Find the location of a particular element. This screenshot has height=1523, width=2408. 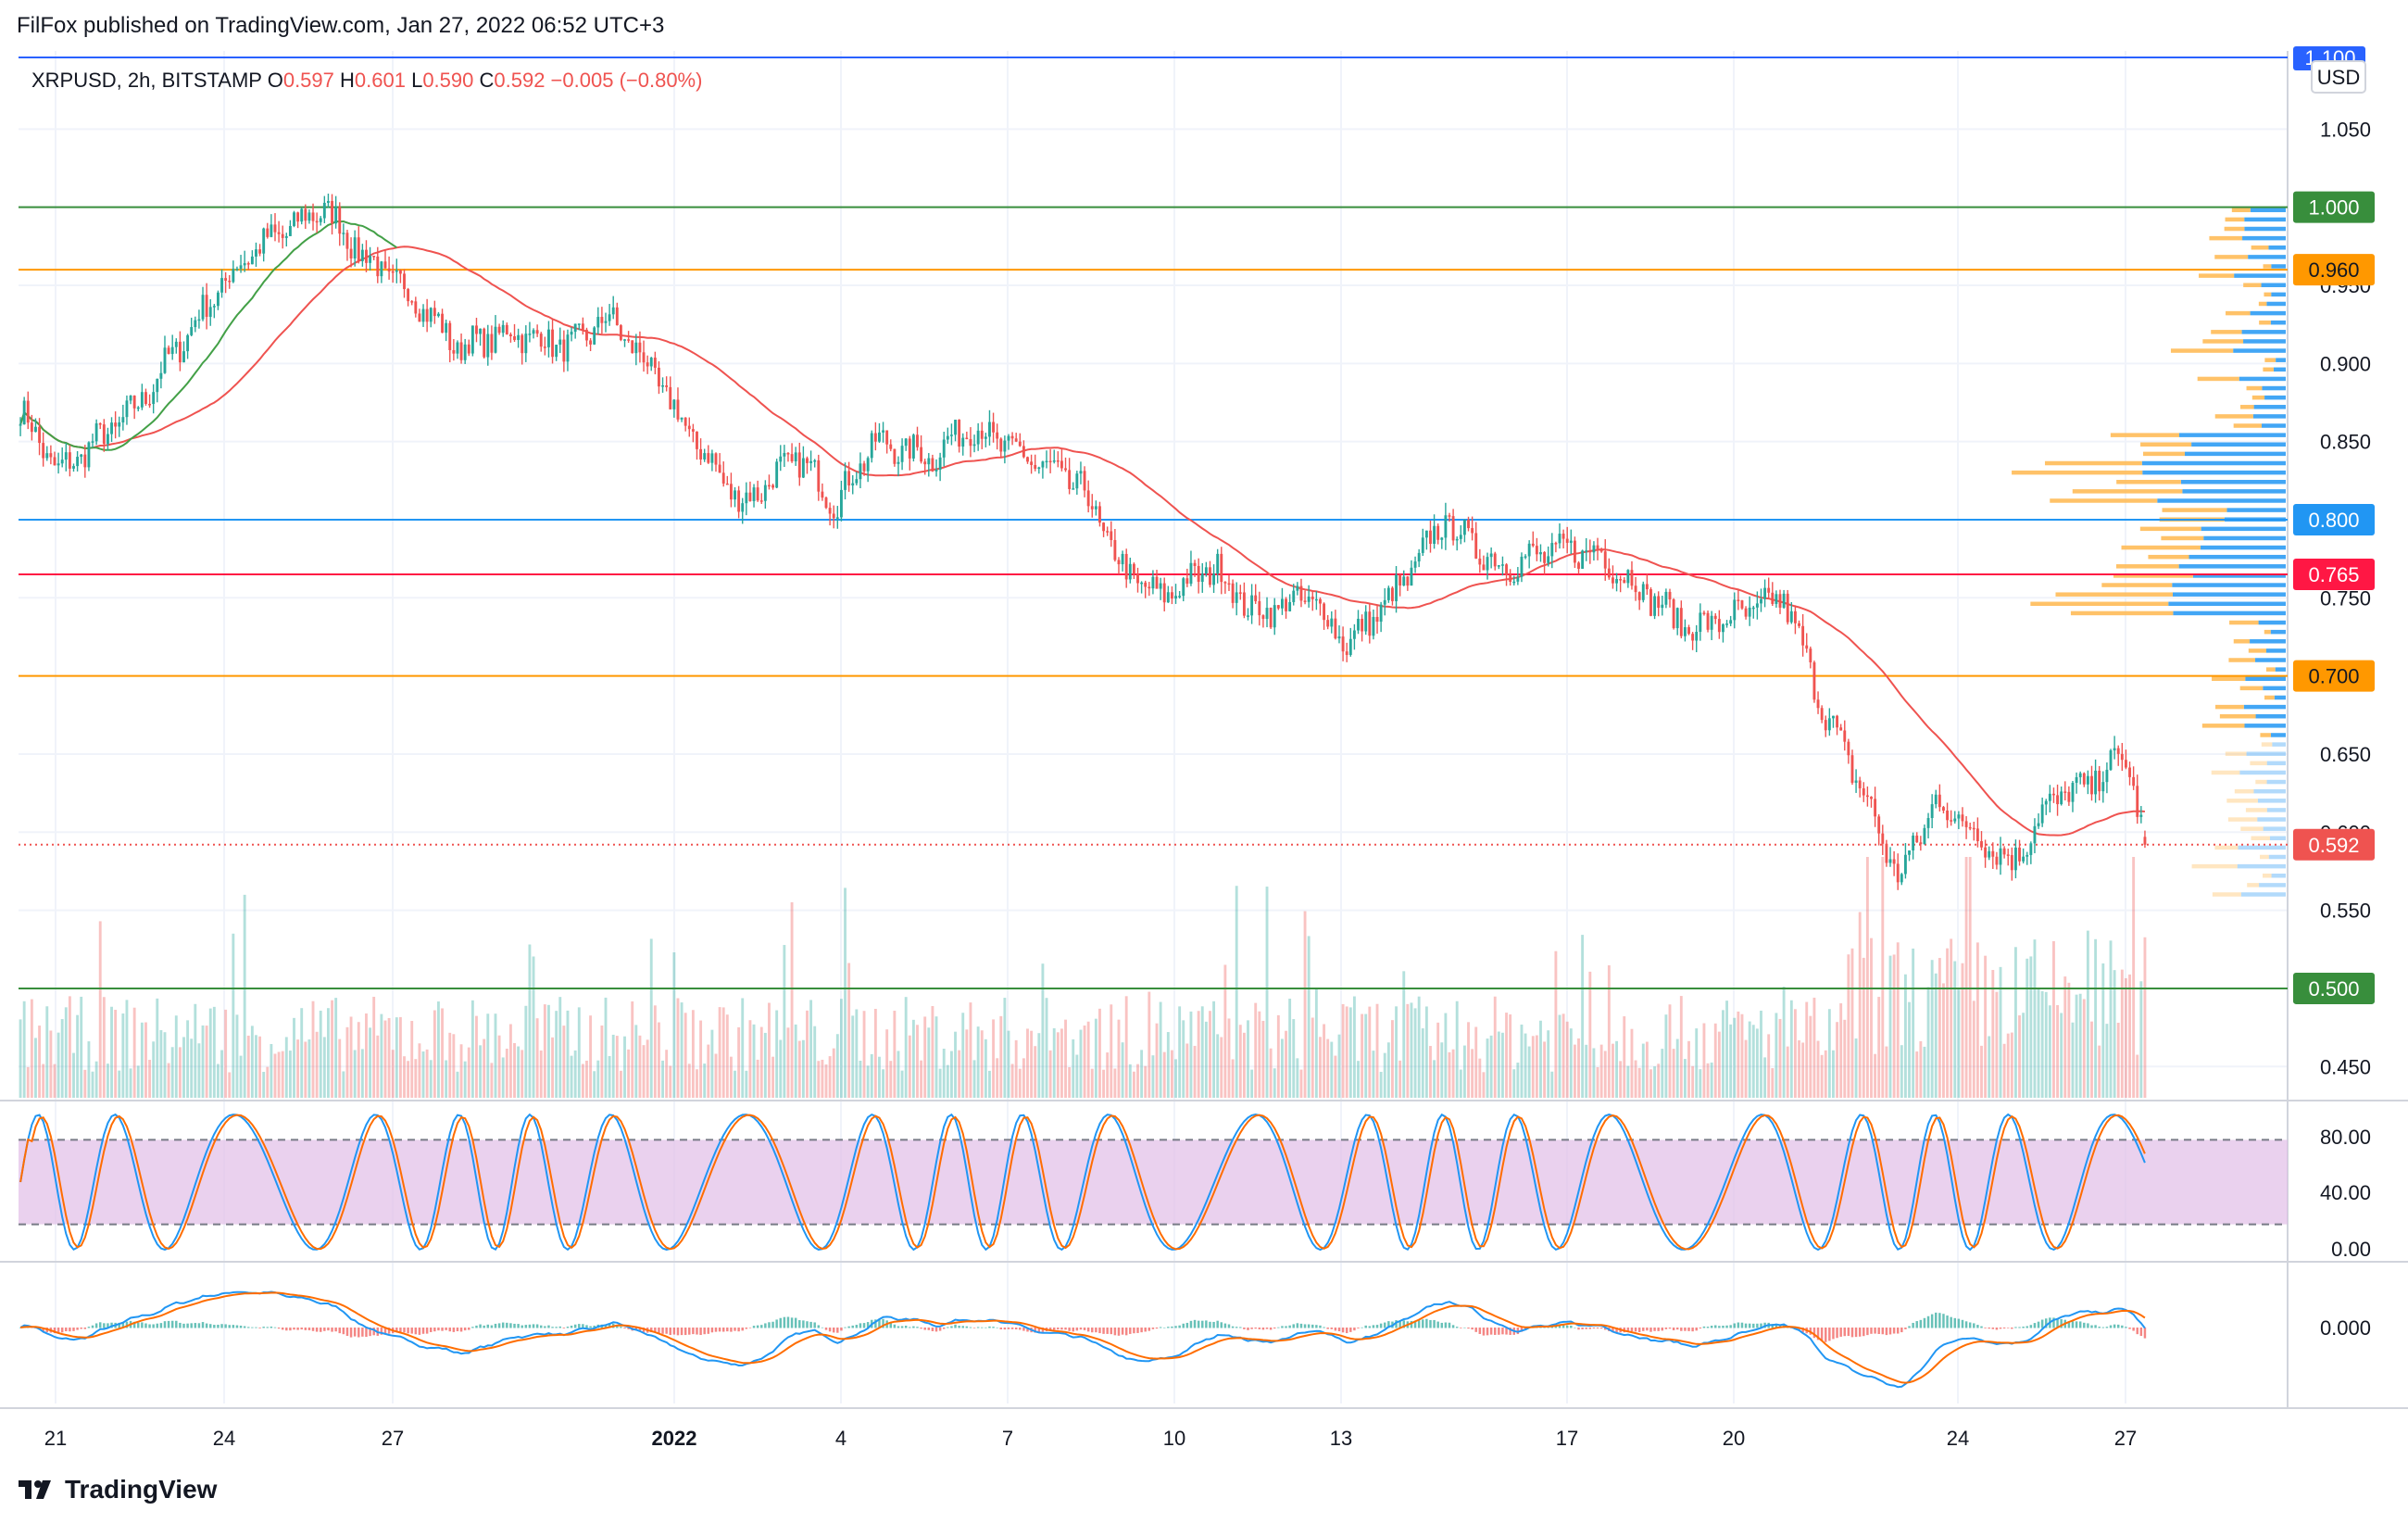

level-badge is located at coordinates (2334, 207).